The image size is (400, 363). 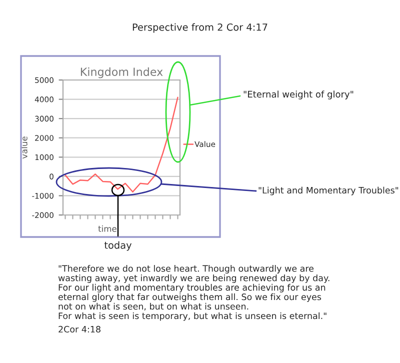 What do you see at coordinates (24, 147) in the screenshot?
I see `y-axis-title: value` at bounding box center [24, 147].